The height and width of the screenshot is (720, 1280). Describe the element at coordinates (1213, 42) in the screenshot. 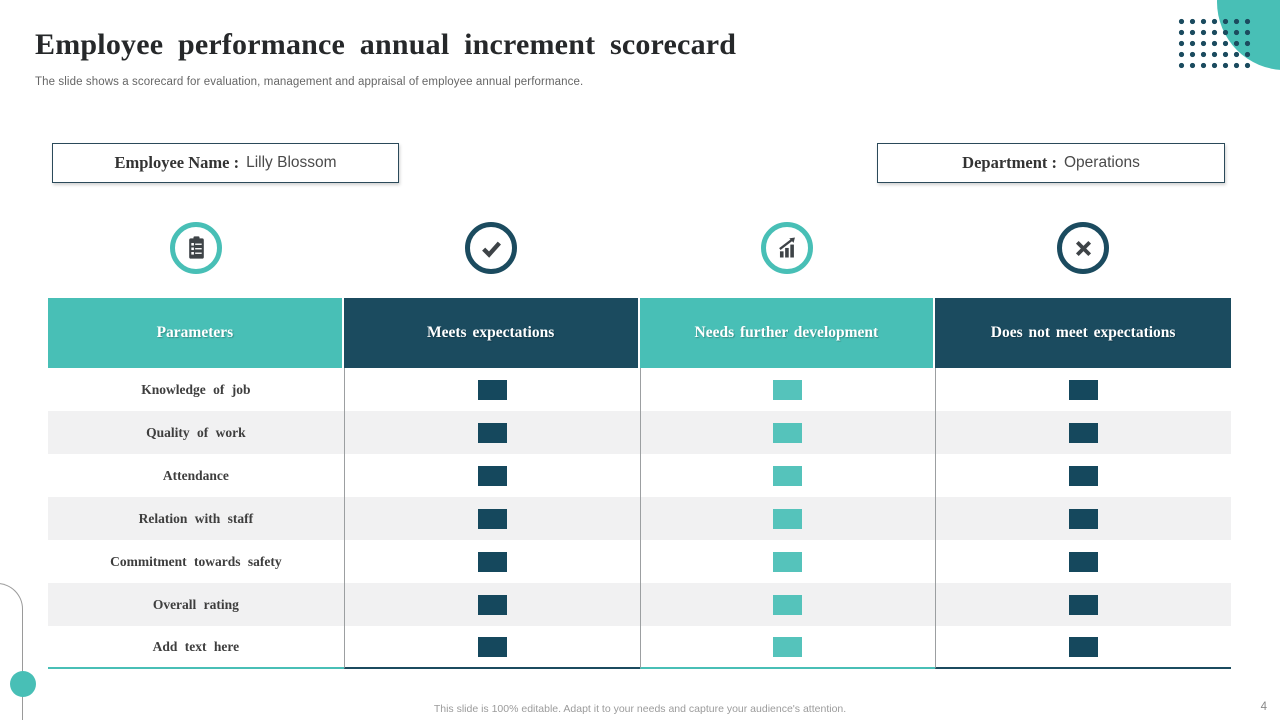

I see `dot-grid-decoration` at that location.